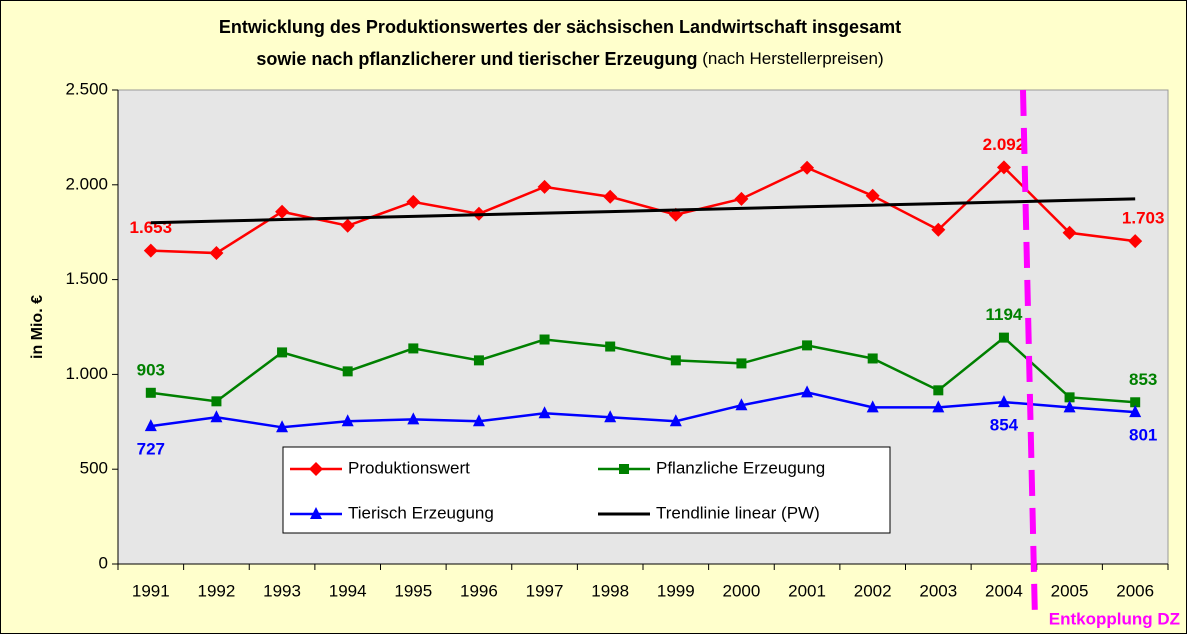 The height and width of the screenshot is (634, 1187). What do you see at coordinates (37, 327) in the screenshot?
I see `y-axis-label: in Mio. €` at bounding box center [37, 327].